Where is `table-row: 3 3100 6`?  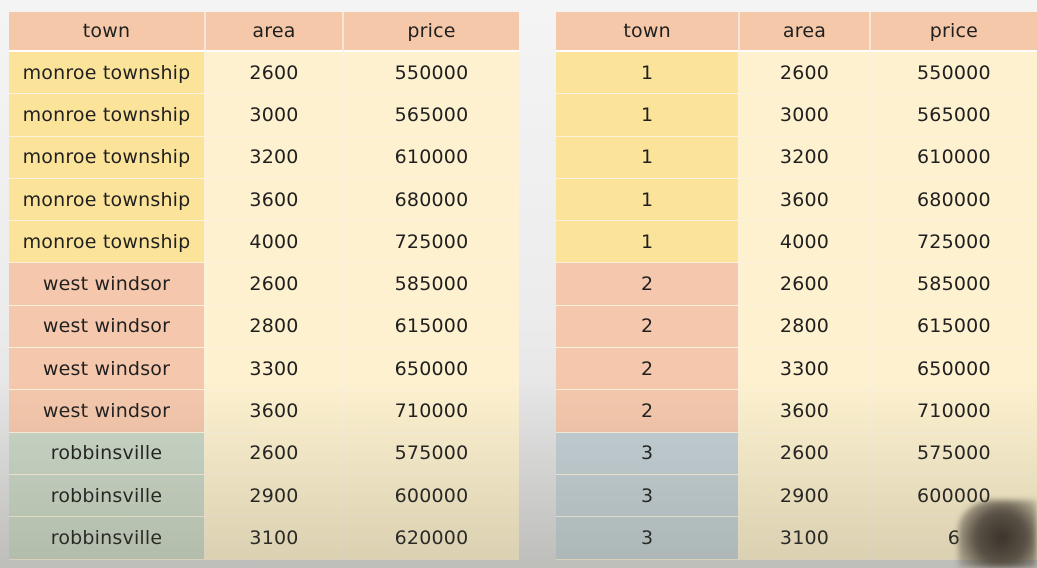 table-row: 3 3100 6 is located at coordinates (796, 538).